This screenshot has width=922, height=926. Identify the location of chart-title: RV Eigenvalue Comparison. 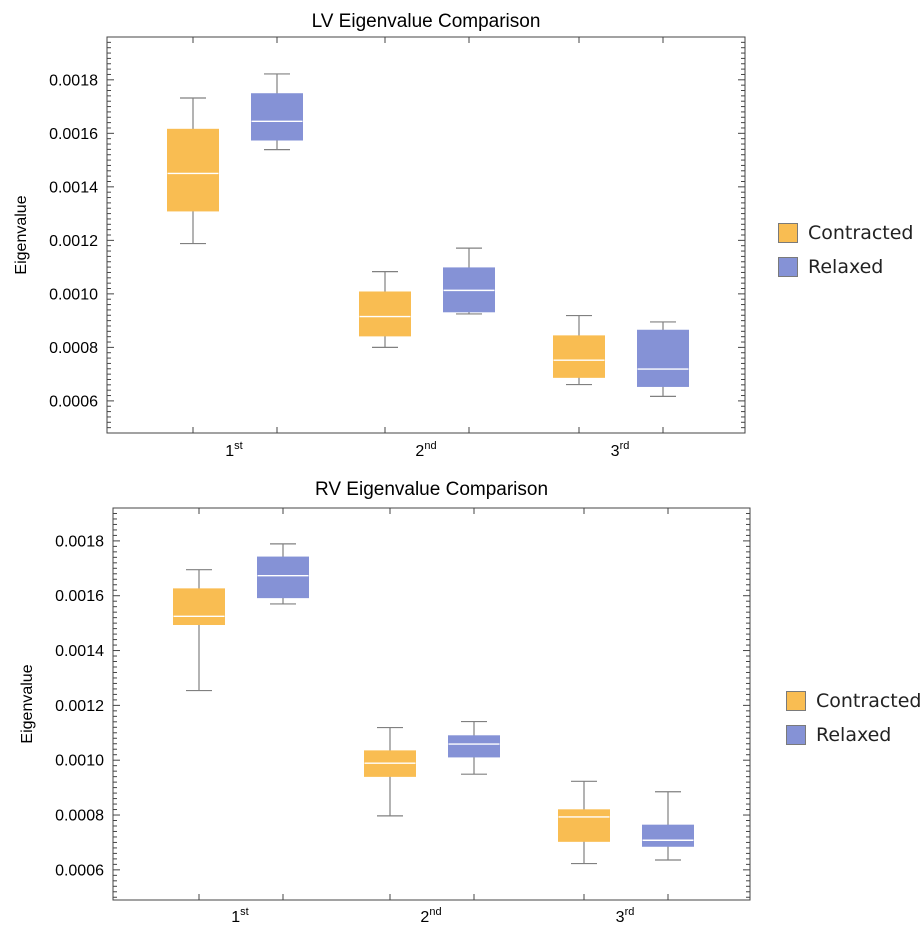
(431, 489).